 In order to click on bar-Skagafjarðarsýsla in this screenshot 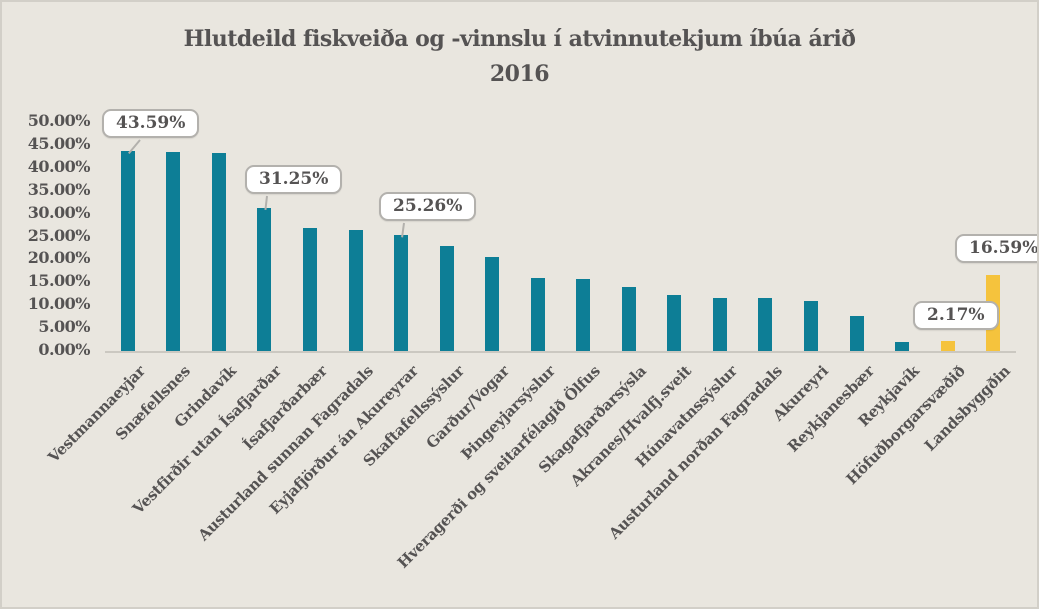, I will do `click(628, 319)`.